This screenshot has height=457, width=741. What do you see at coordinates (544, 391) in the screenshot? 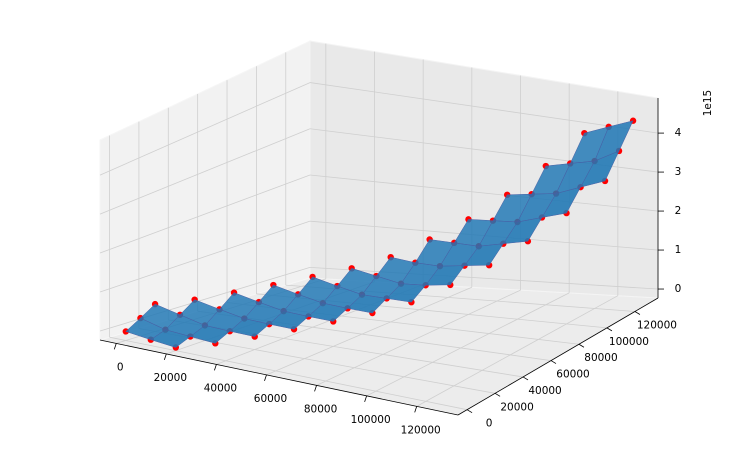
I see `y-tick-label: 40000` at bounding box center [544, 391].